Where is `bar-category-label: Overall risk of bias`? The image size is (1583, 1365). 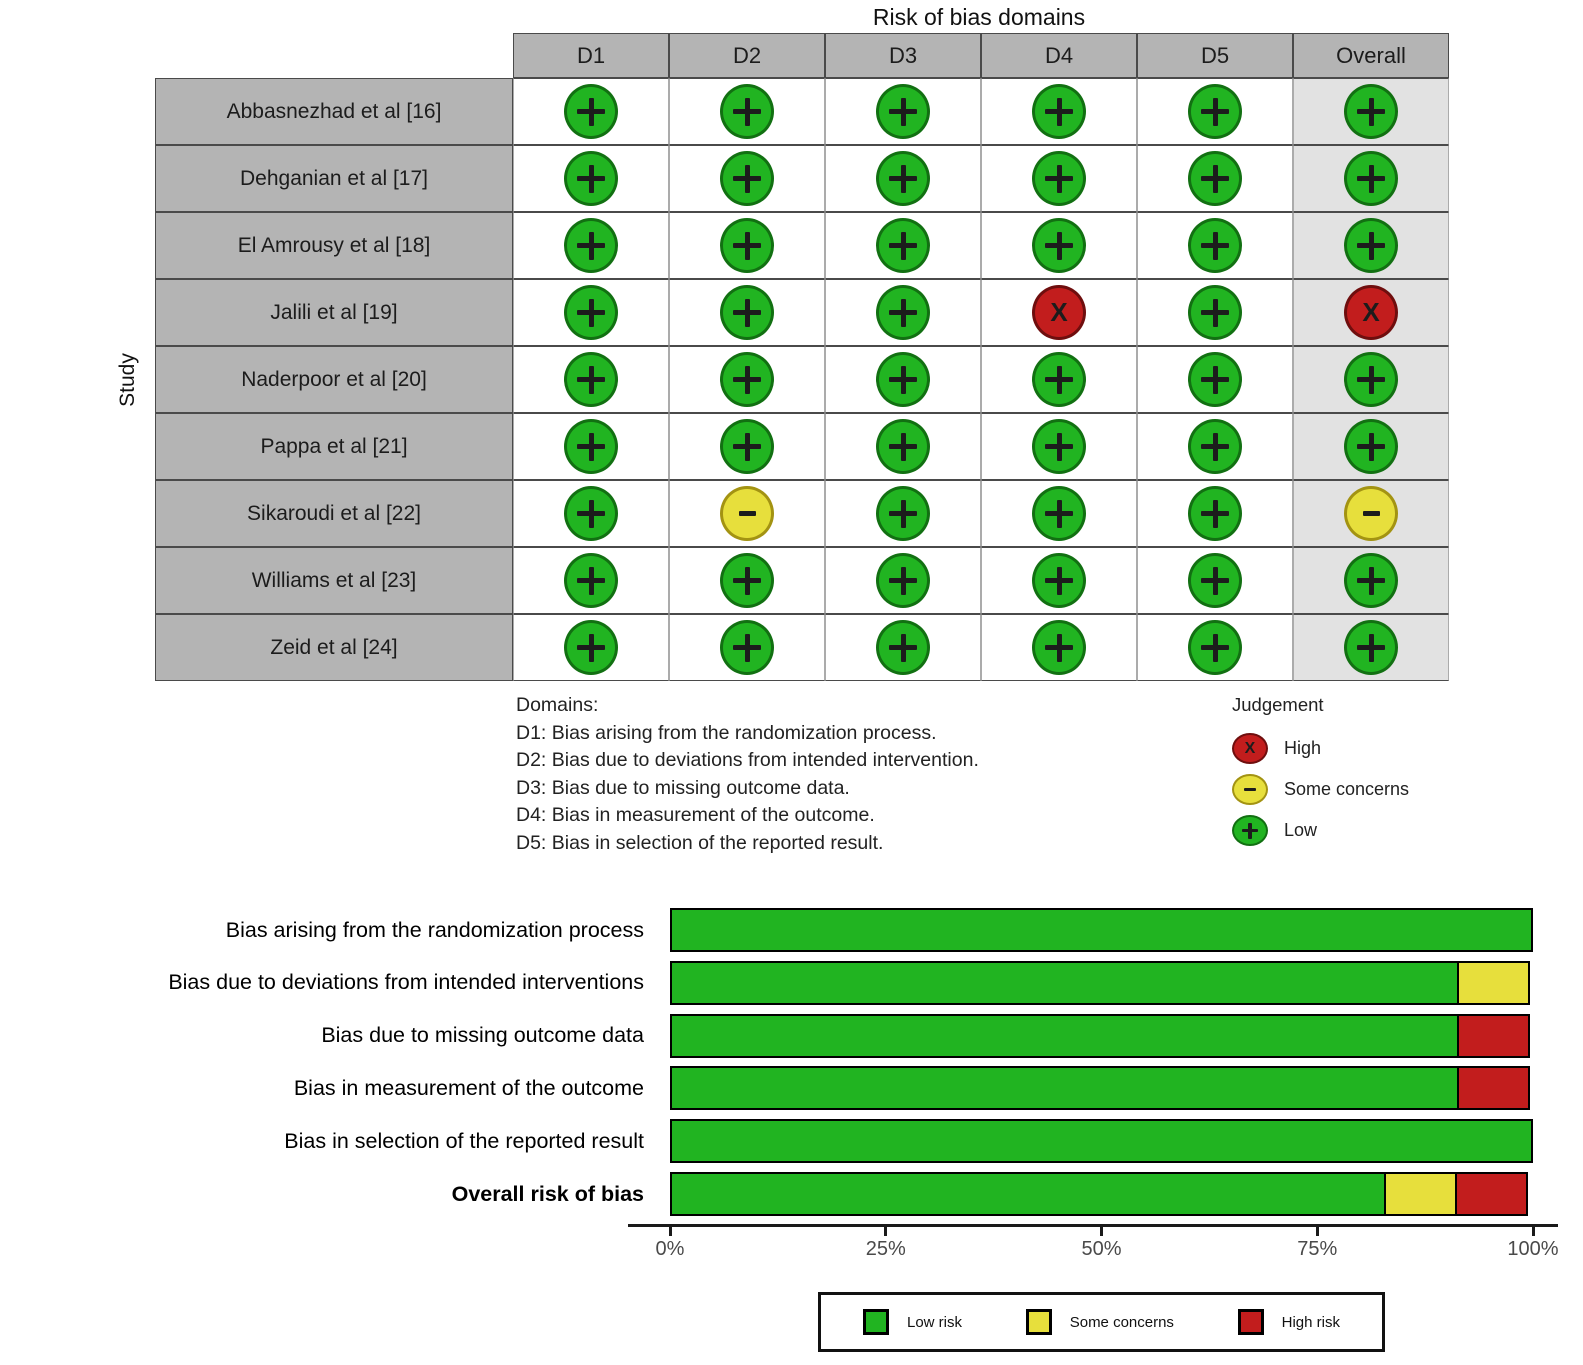
bar-category-label: Overall risk of bias is located at coordinates (547, 1193).